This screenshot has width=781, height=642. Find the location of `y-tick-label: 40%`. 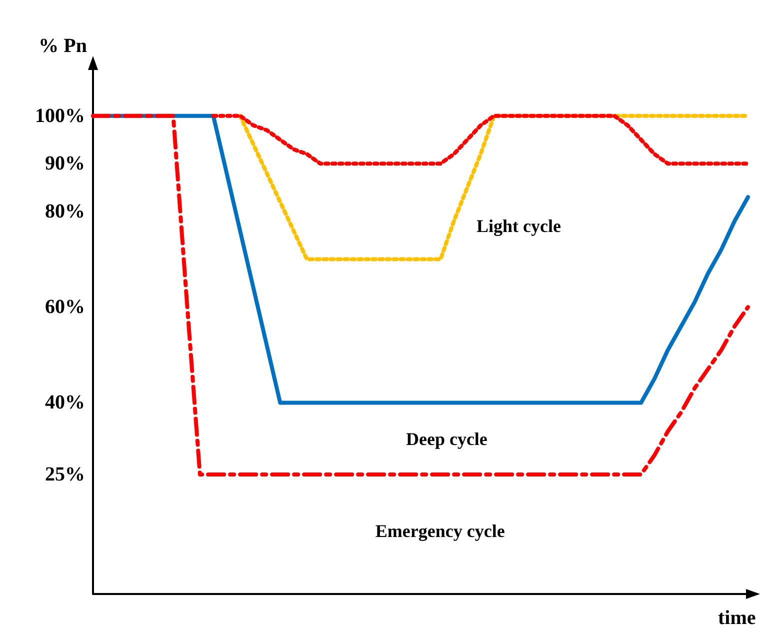

y-tick-label: 40% is located at coordinates (65, 403).